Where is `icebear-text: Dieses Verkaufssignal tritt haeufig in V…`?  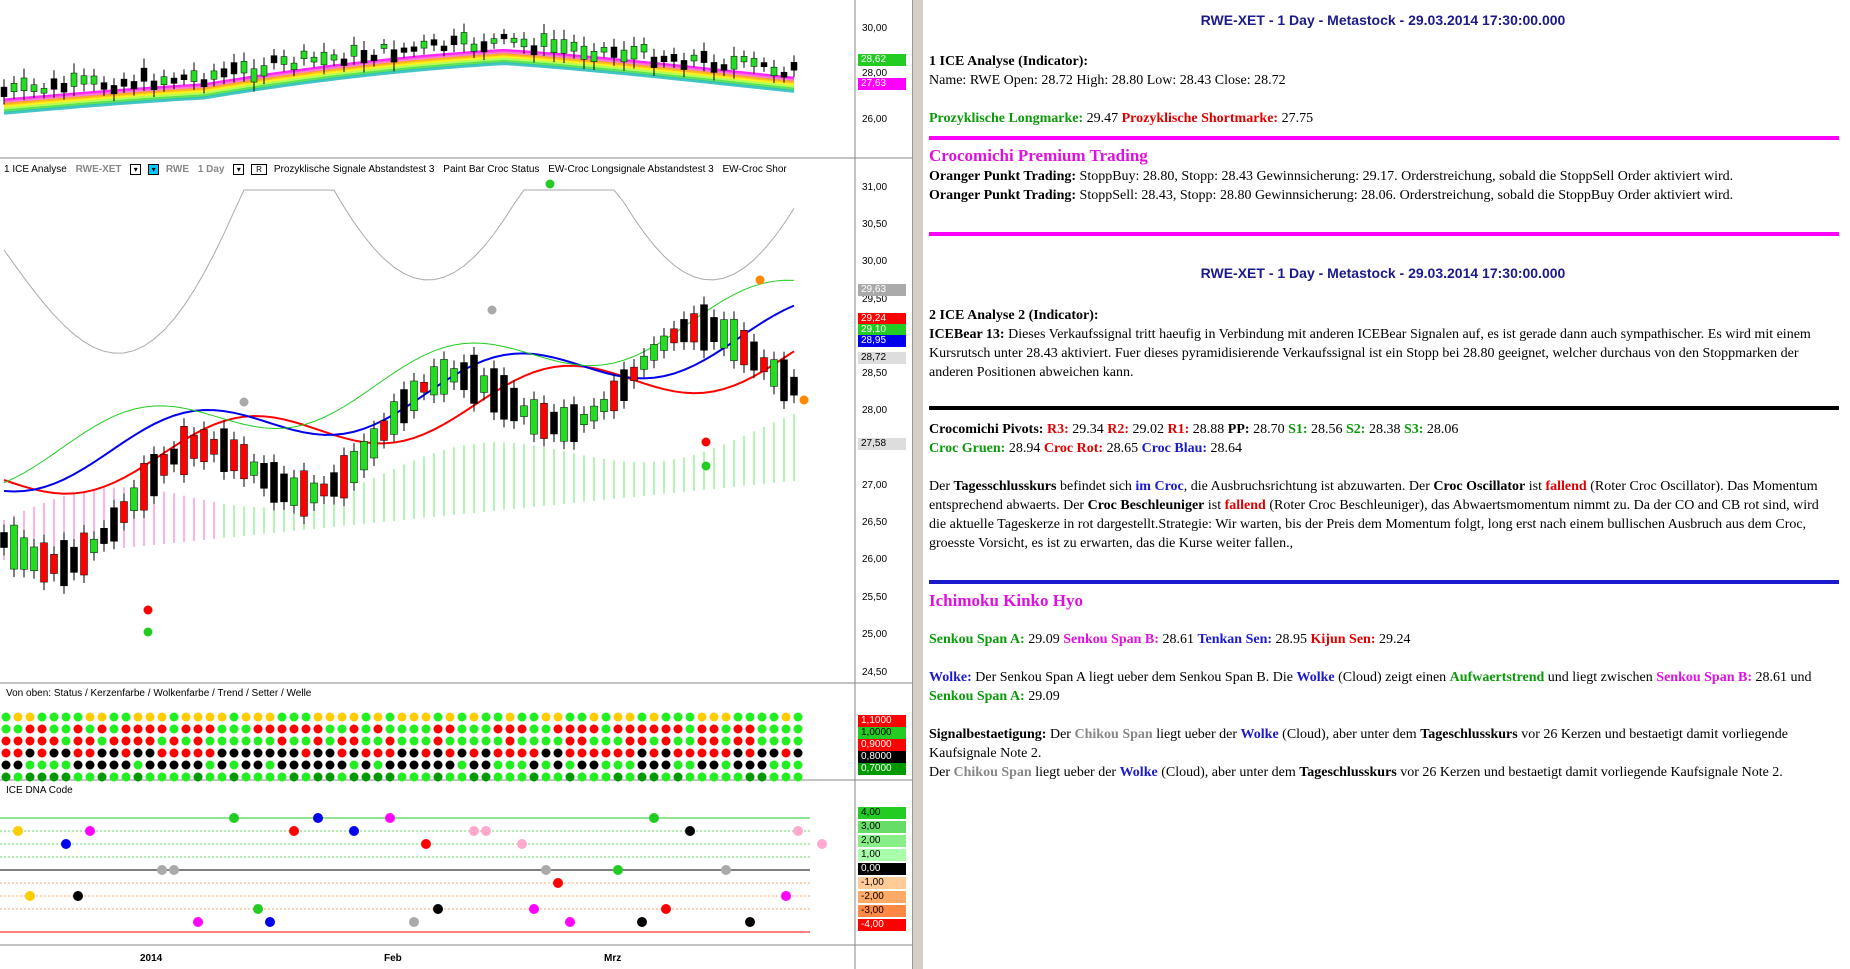 icebear-text: Dieses Verkaufssignal tritt haeufig in V… is located at coordinates (1370, 353).